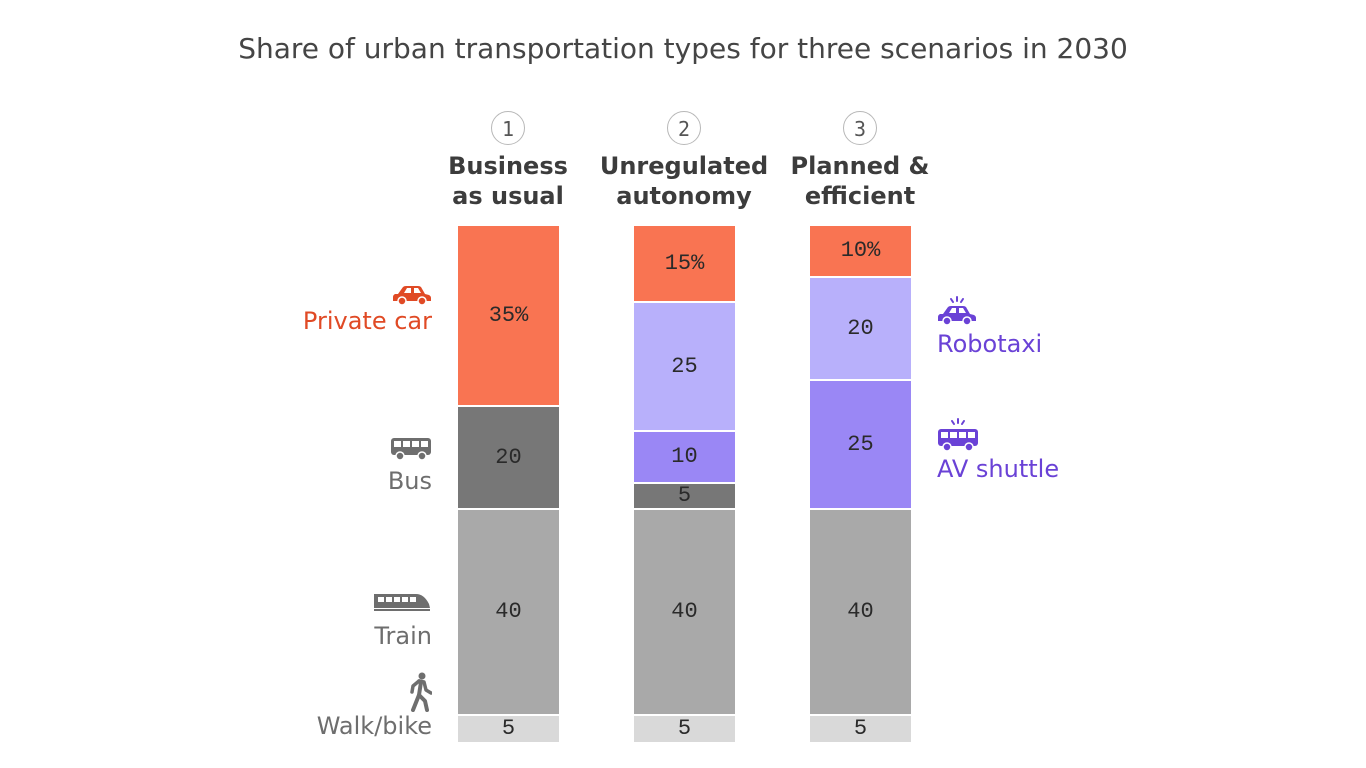 This screenshot has height=768, width=1366. Describe the element at coordinates (860, 166) in the screenshot. I see `scenario-name-3-line-1: Planned &` at that location.